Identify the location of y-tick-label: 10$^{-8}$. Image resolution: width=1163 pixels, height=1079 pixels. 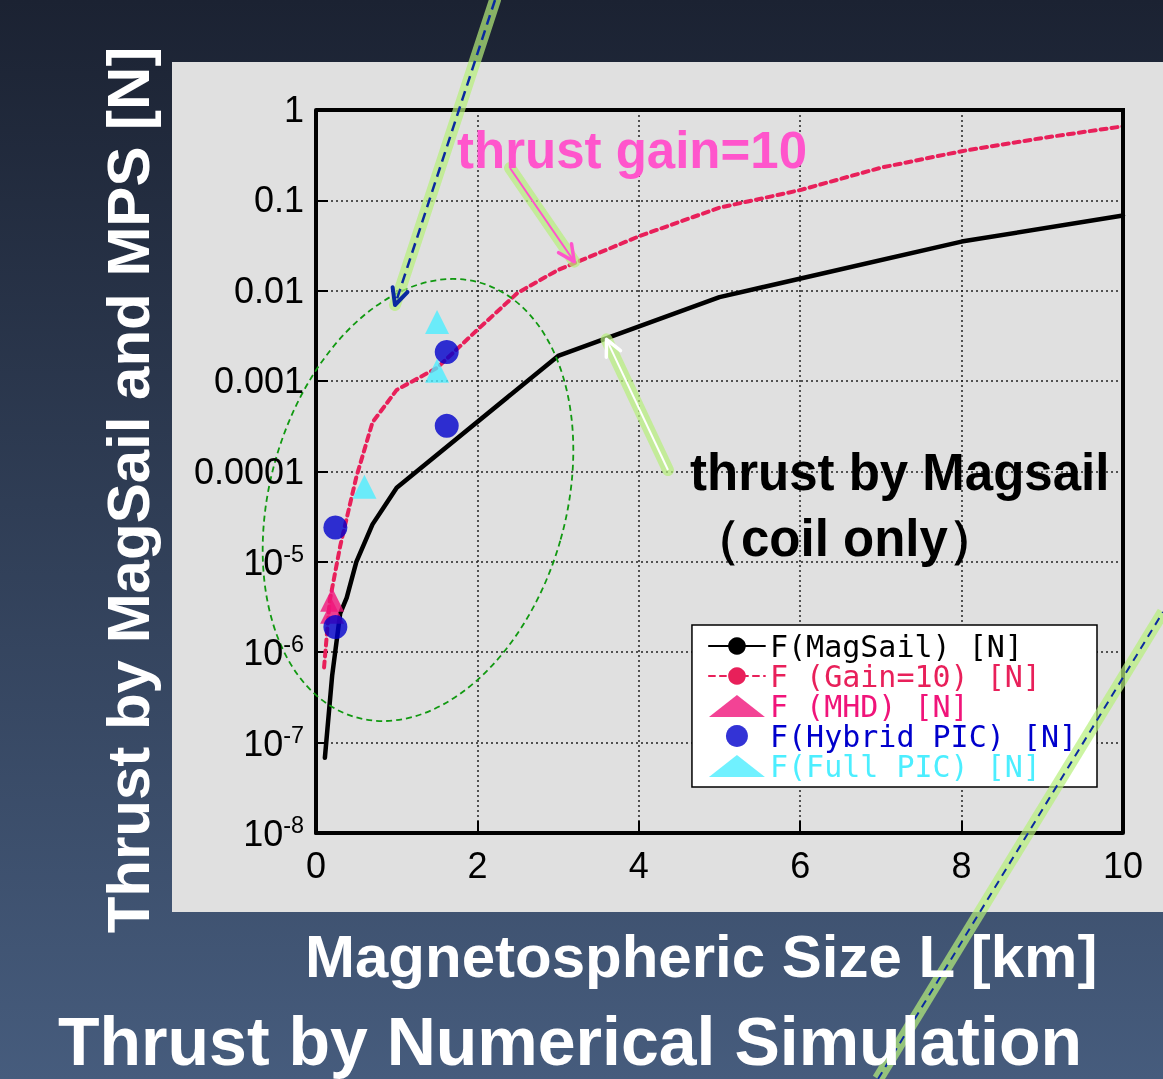
(273, 833).